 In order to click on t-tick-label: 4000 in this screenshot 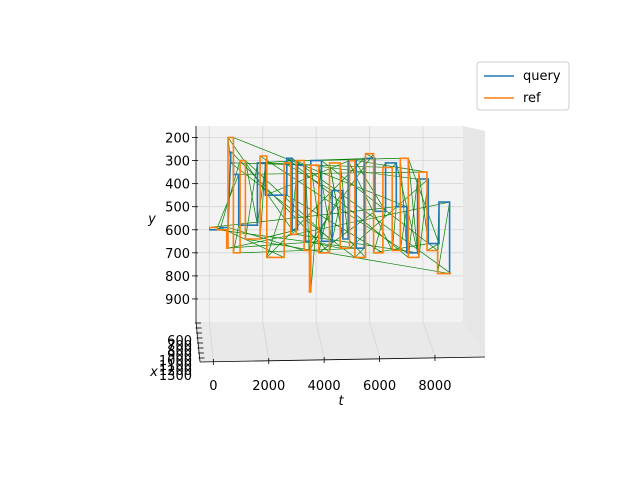, I will do `click(324, 386)`.